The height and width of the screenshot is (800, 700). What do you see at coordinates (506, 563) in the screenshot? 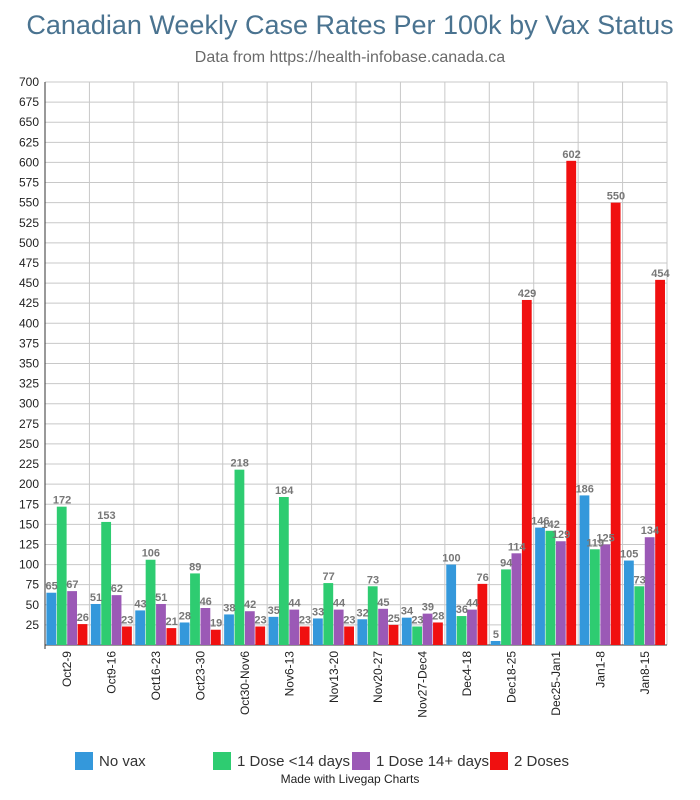
I see `data-label: 94` at bounding box center [506, 563].